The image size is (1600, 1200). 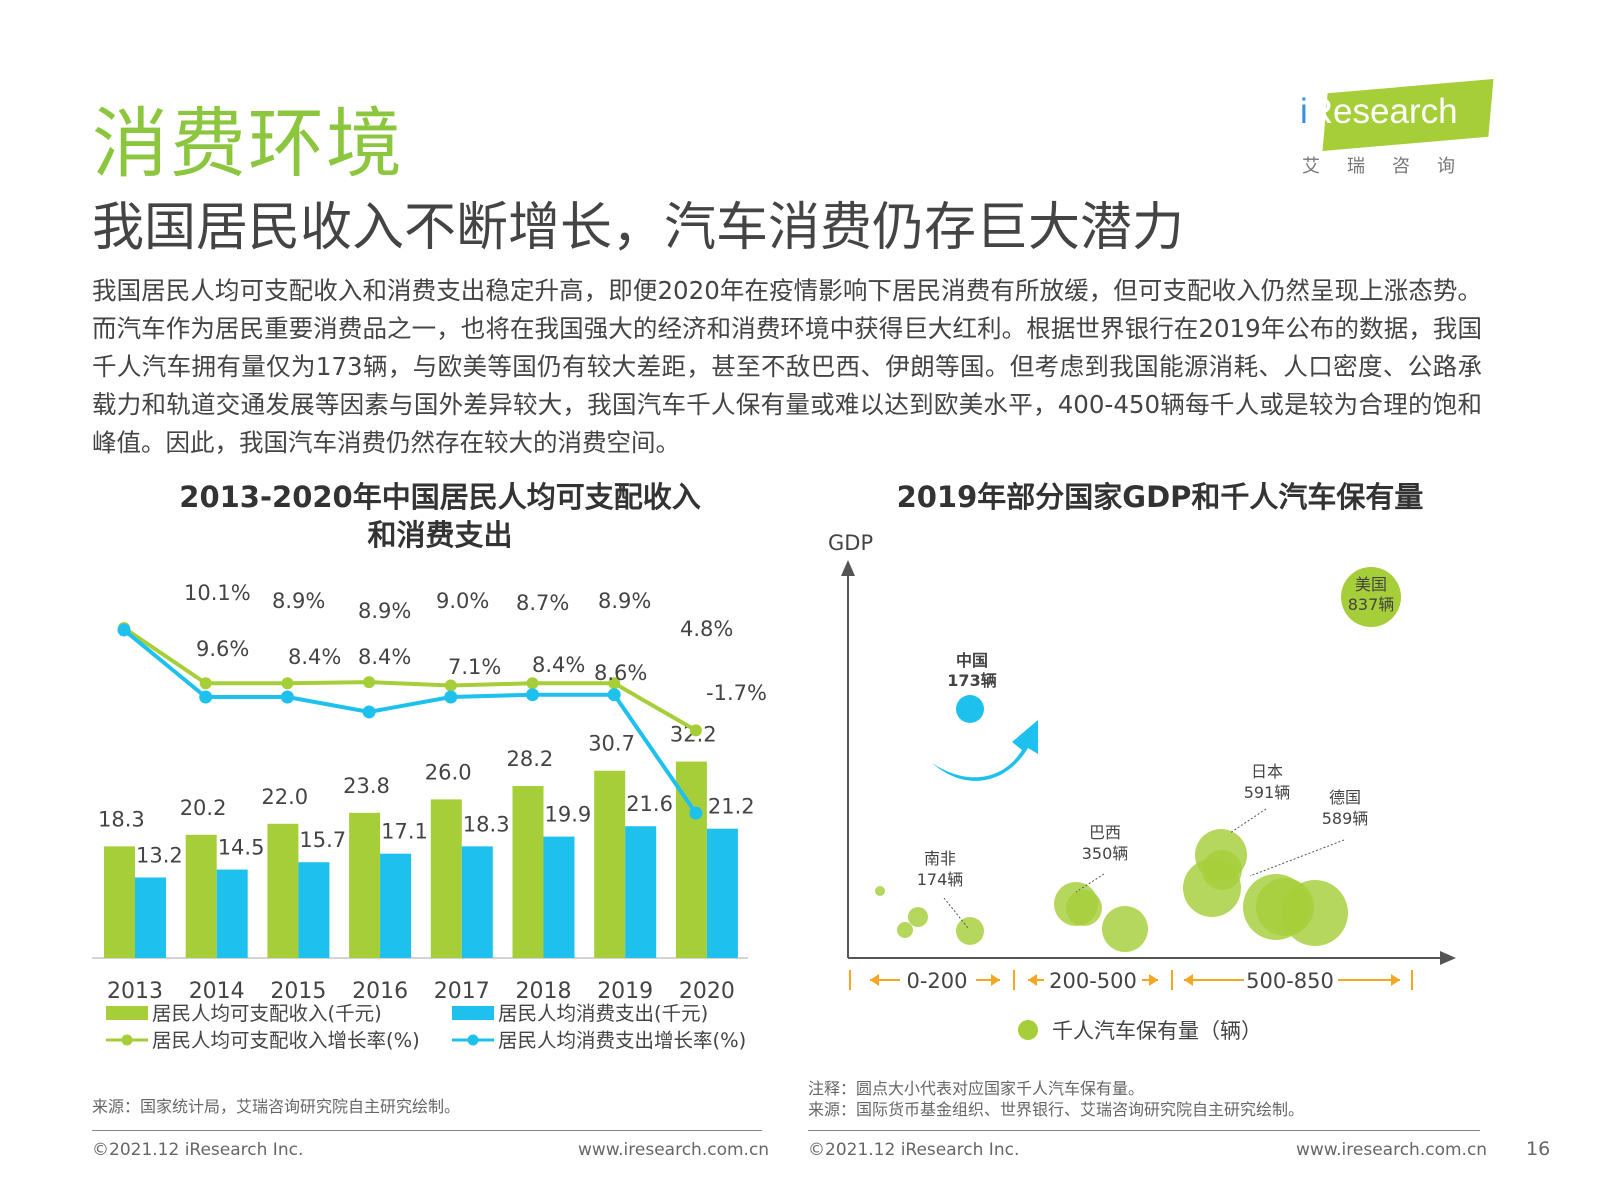 What do you see at coordinates (384, 611) in the screenshot?
I see `rate-label-income-2: 8.9%` at bounding box center [384, 611].